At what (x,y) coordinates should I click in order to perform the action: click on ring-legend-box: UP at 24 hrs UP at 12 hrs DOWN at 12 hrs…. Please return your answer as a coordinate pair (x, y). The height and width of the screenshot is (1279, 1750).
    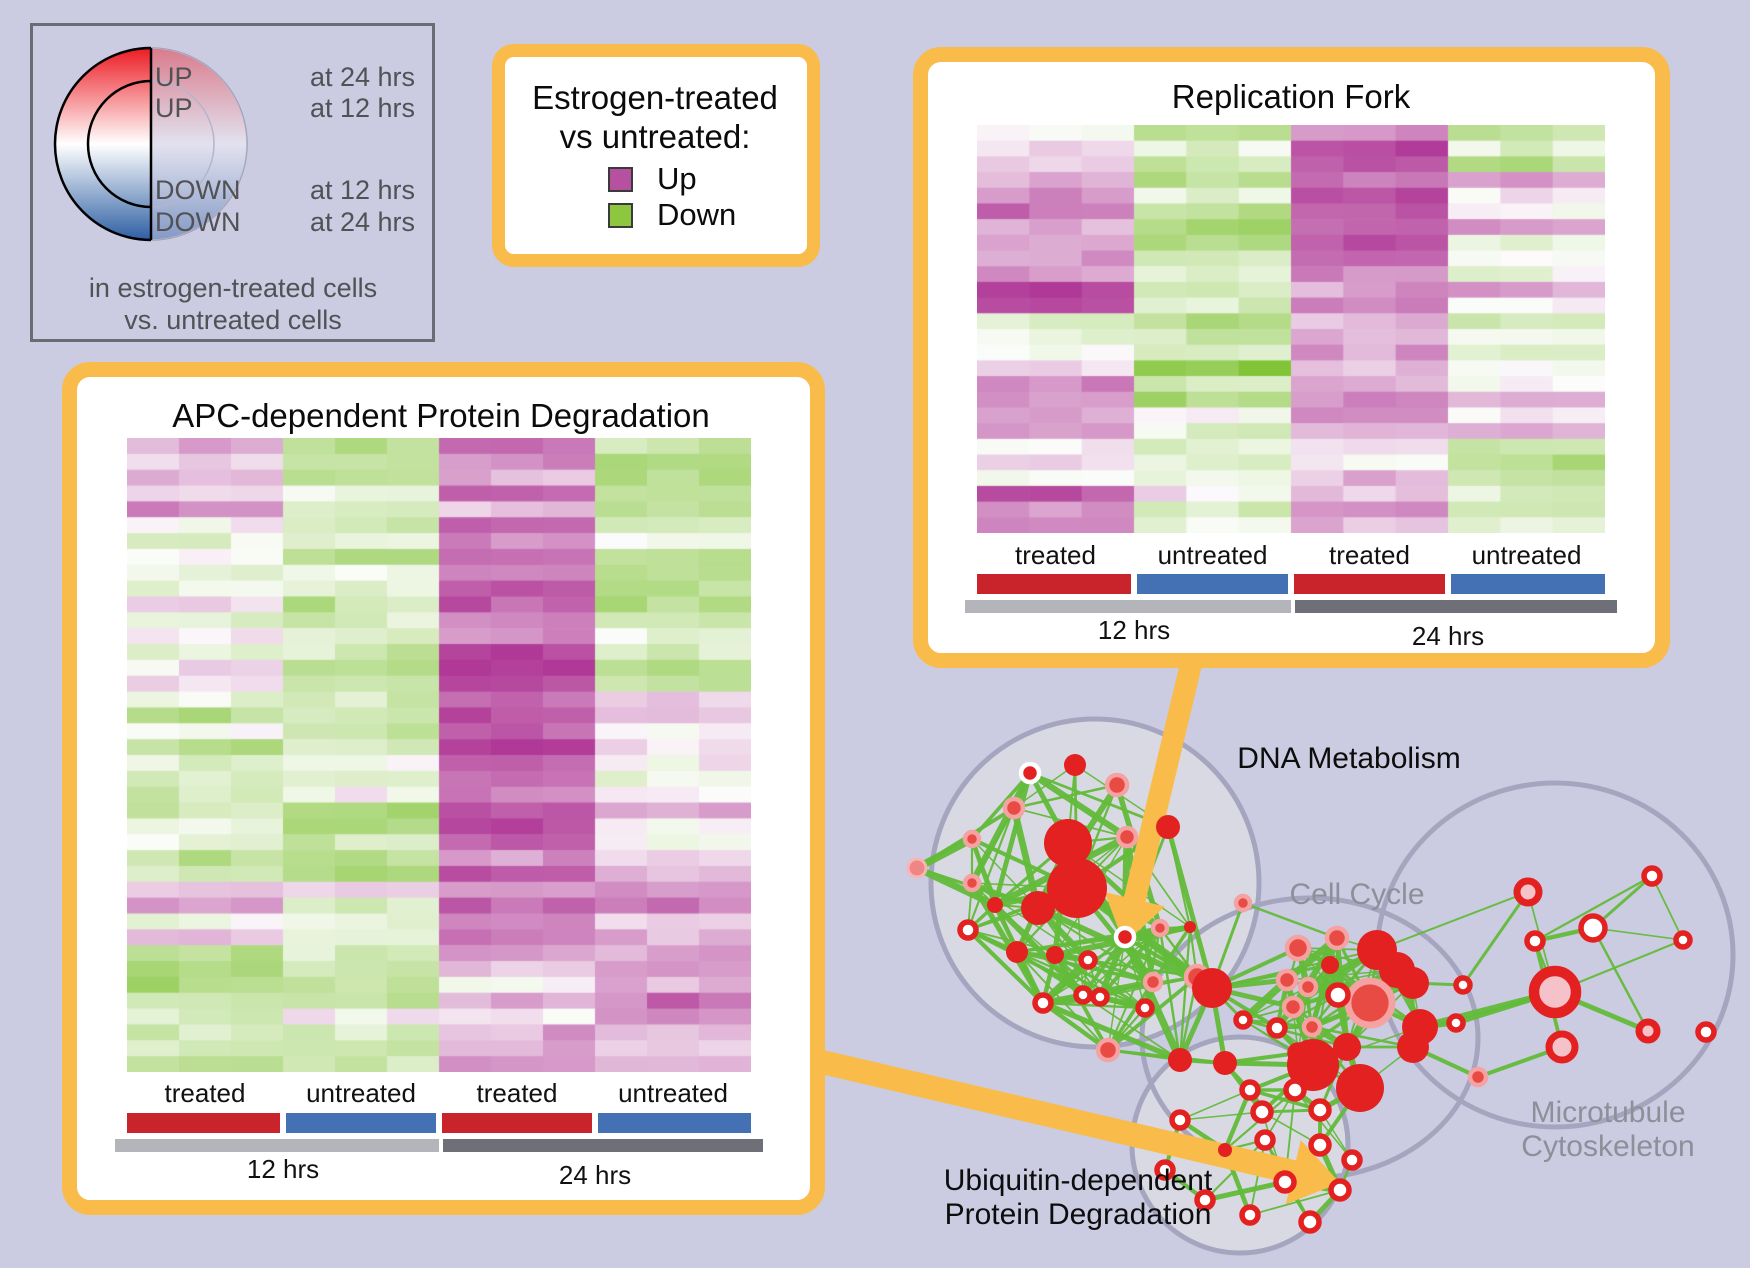
    Looking at the image, I should click on (232, 182).